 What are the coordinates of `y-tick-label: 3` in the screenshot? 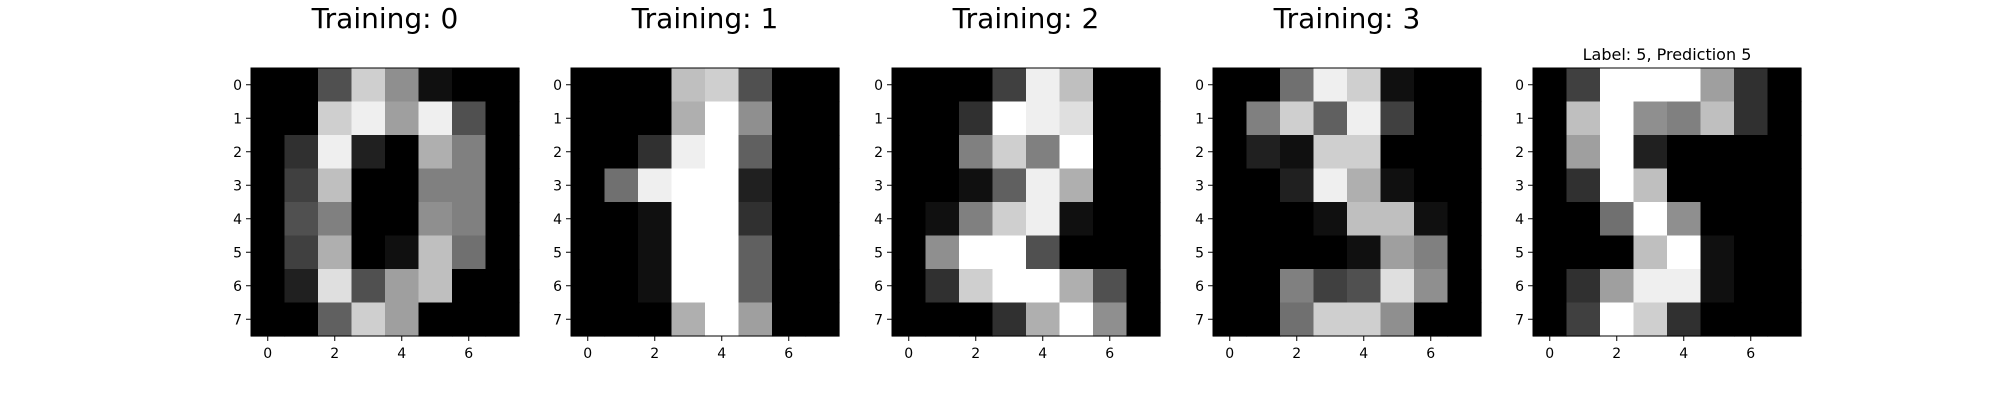 It's located at (237, 186).